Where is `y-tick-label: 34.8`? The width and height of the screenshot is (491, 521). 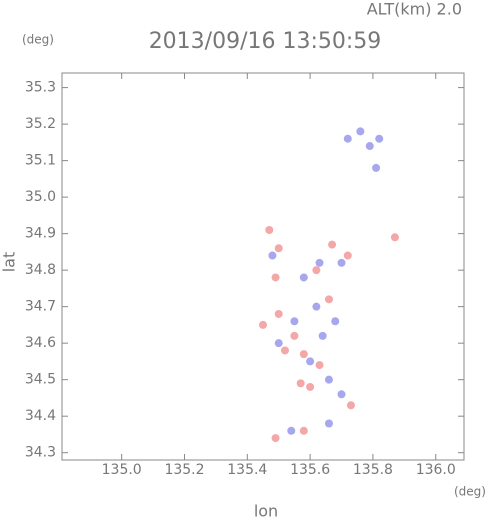 y-tick-label: 34.8 is located at coordinates (40, 270).